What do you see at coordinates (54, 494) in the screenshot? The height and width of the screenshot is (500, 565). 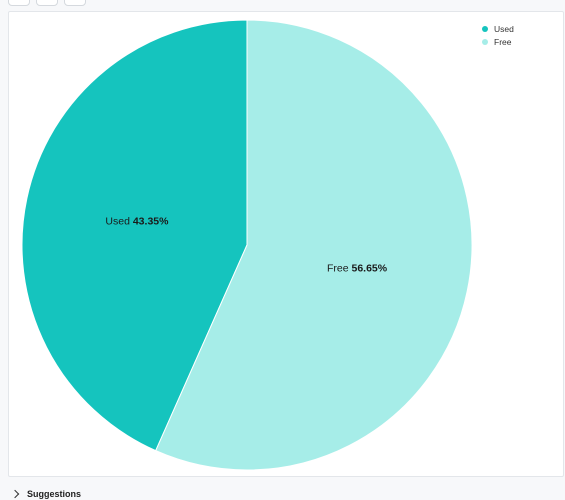 I see `suggestions-label: Suggestions` at bounding box center [54, 494].